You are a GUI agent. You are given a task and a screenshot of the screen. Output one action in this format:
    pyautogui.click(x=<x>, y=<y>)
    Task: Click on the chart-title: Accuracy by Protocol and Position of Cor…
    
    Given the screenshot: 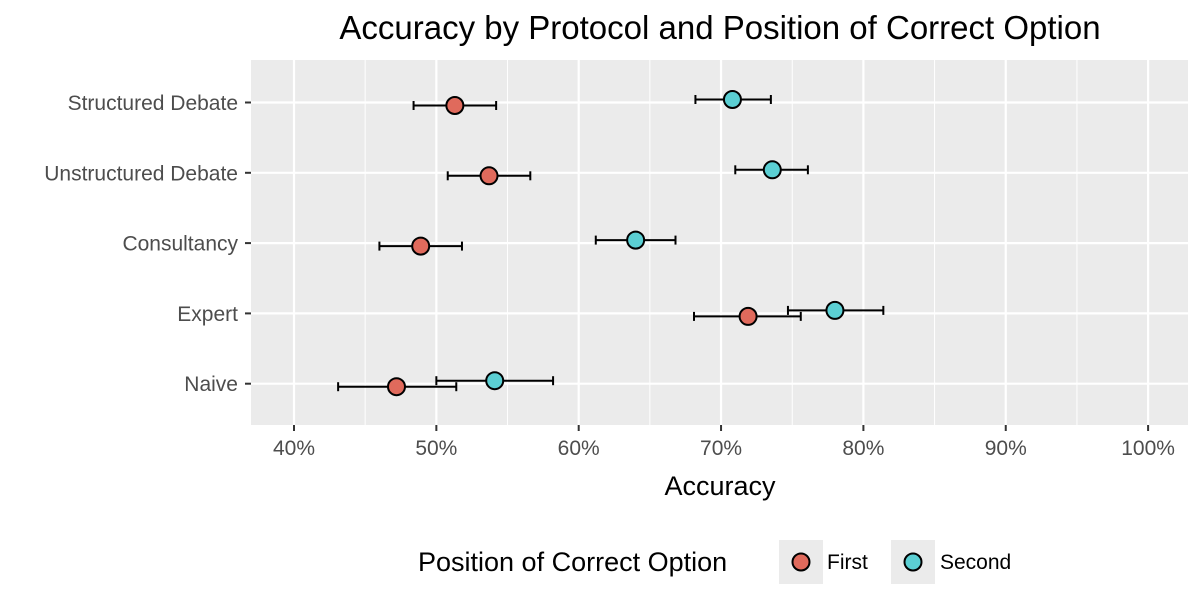 What is the action you would take?
    pyautogui.click(x=719, y=27)
    